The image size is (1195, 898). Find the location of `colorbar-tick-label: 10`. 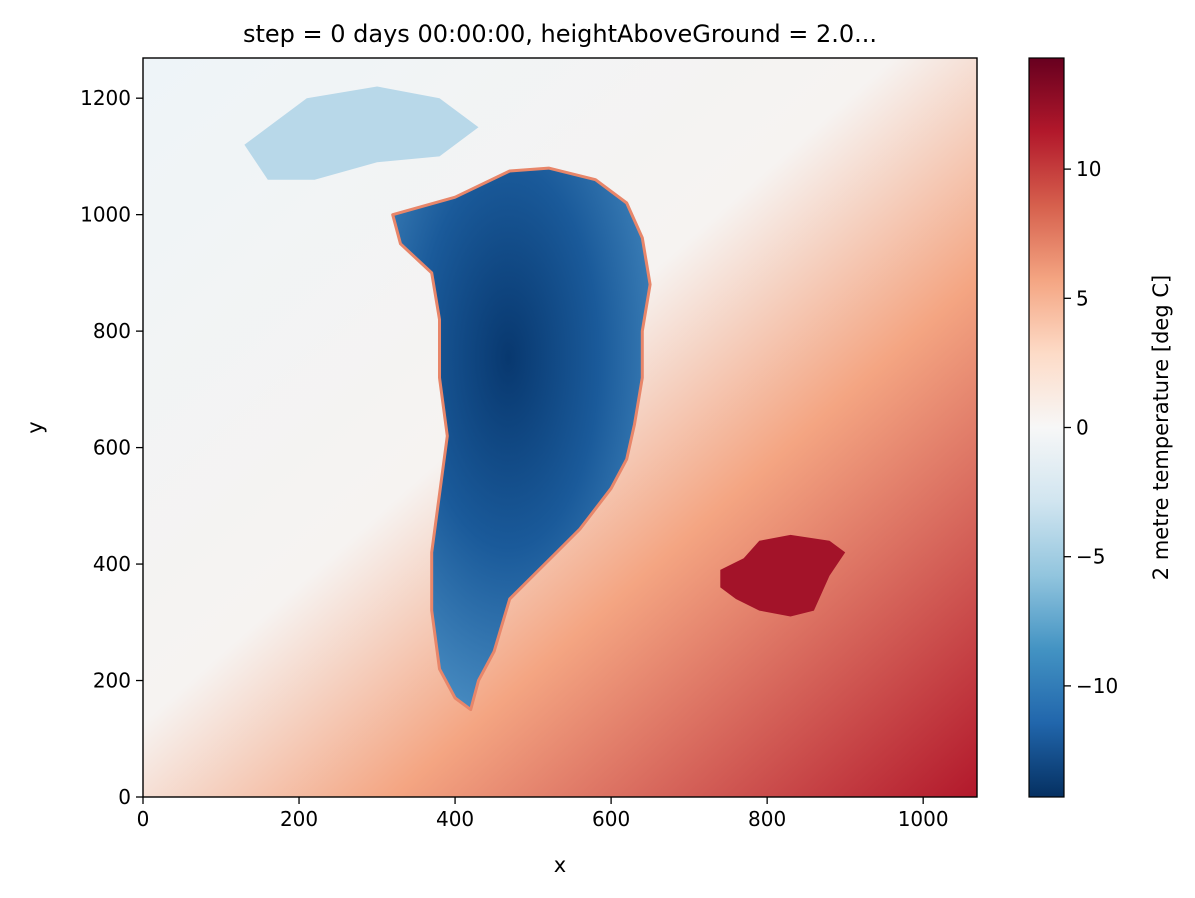

colorbar-tick-label: 10 is located at coordinates (1088, 169).